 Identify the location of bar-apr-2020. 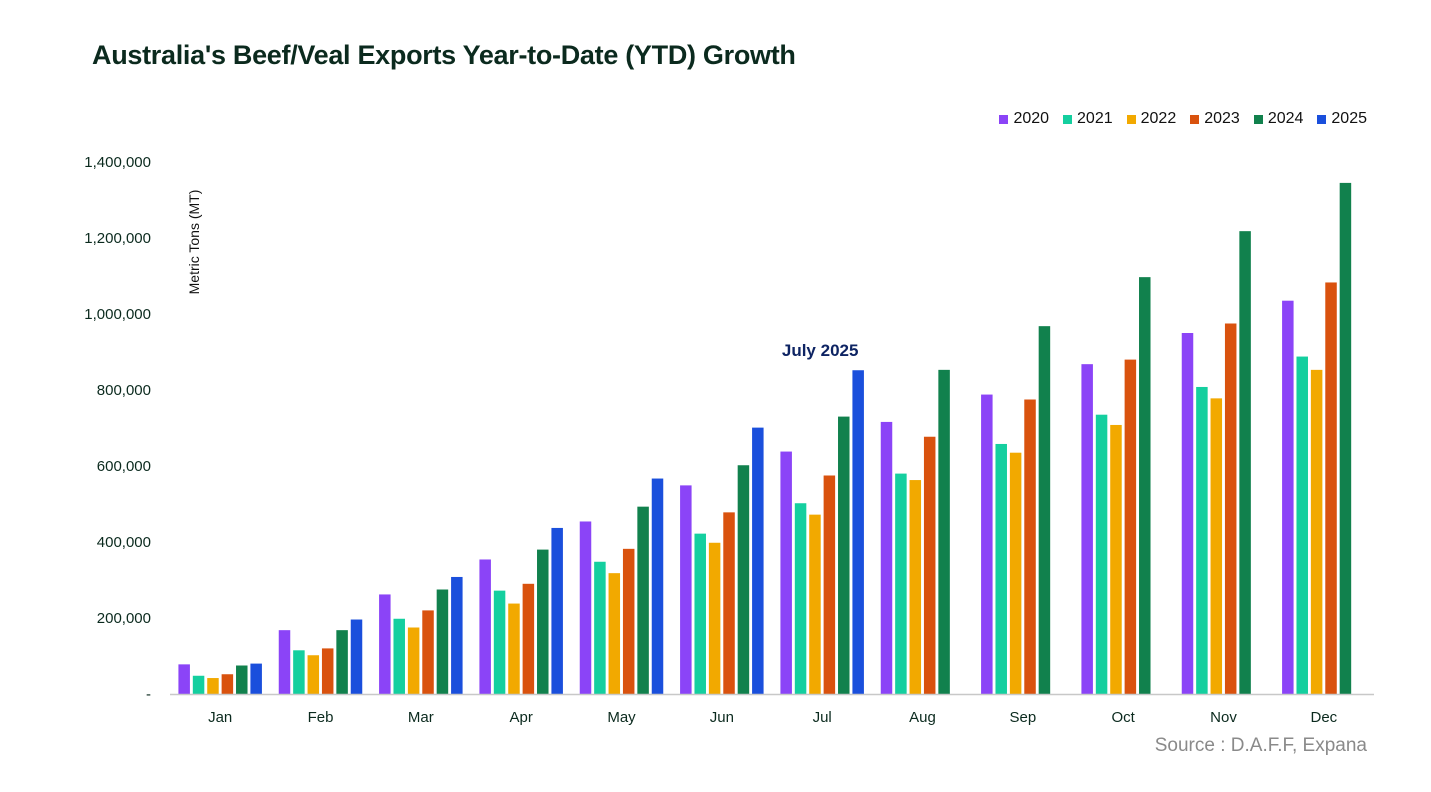
(485, 626).